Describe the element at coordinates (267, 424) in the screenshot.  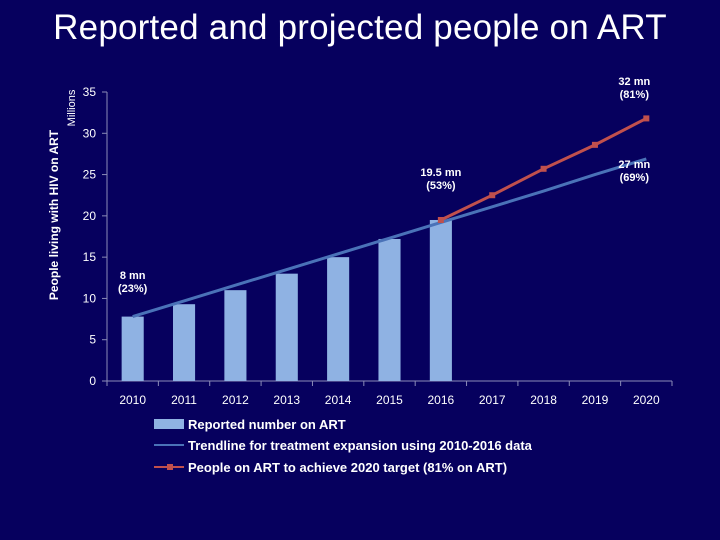
I see `legend-label: Reported number on ART` at that location.